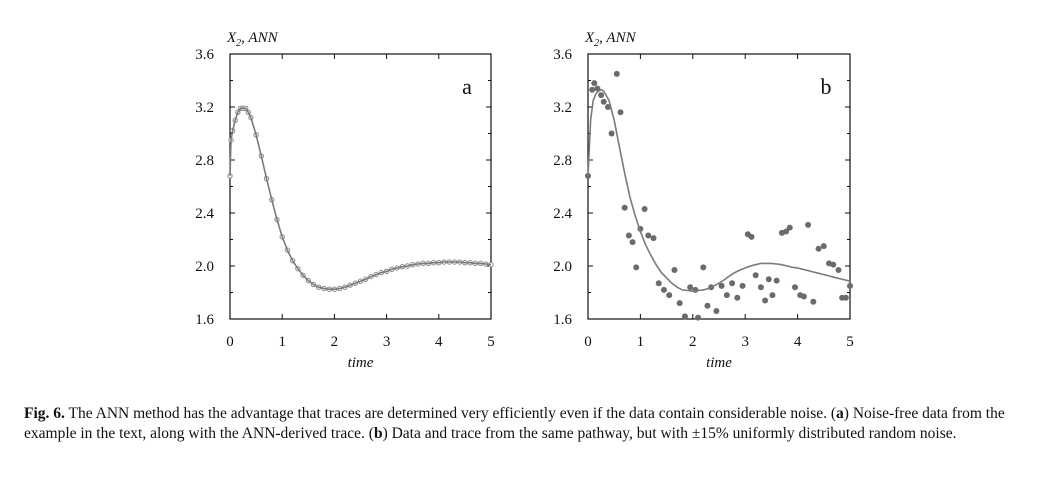 This screenshot has height=481, width=1039. Describe the element at coordinates (826, 86) in the screenshot. I see `panel-label: b` at that location.